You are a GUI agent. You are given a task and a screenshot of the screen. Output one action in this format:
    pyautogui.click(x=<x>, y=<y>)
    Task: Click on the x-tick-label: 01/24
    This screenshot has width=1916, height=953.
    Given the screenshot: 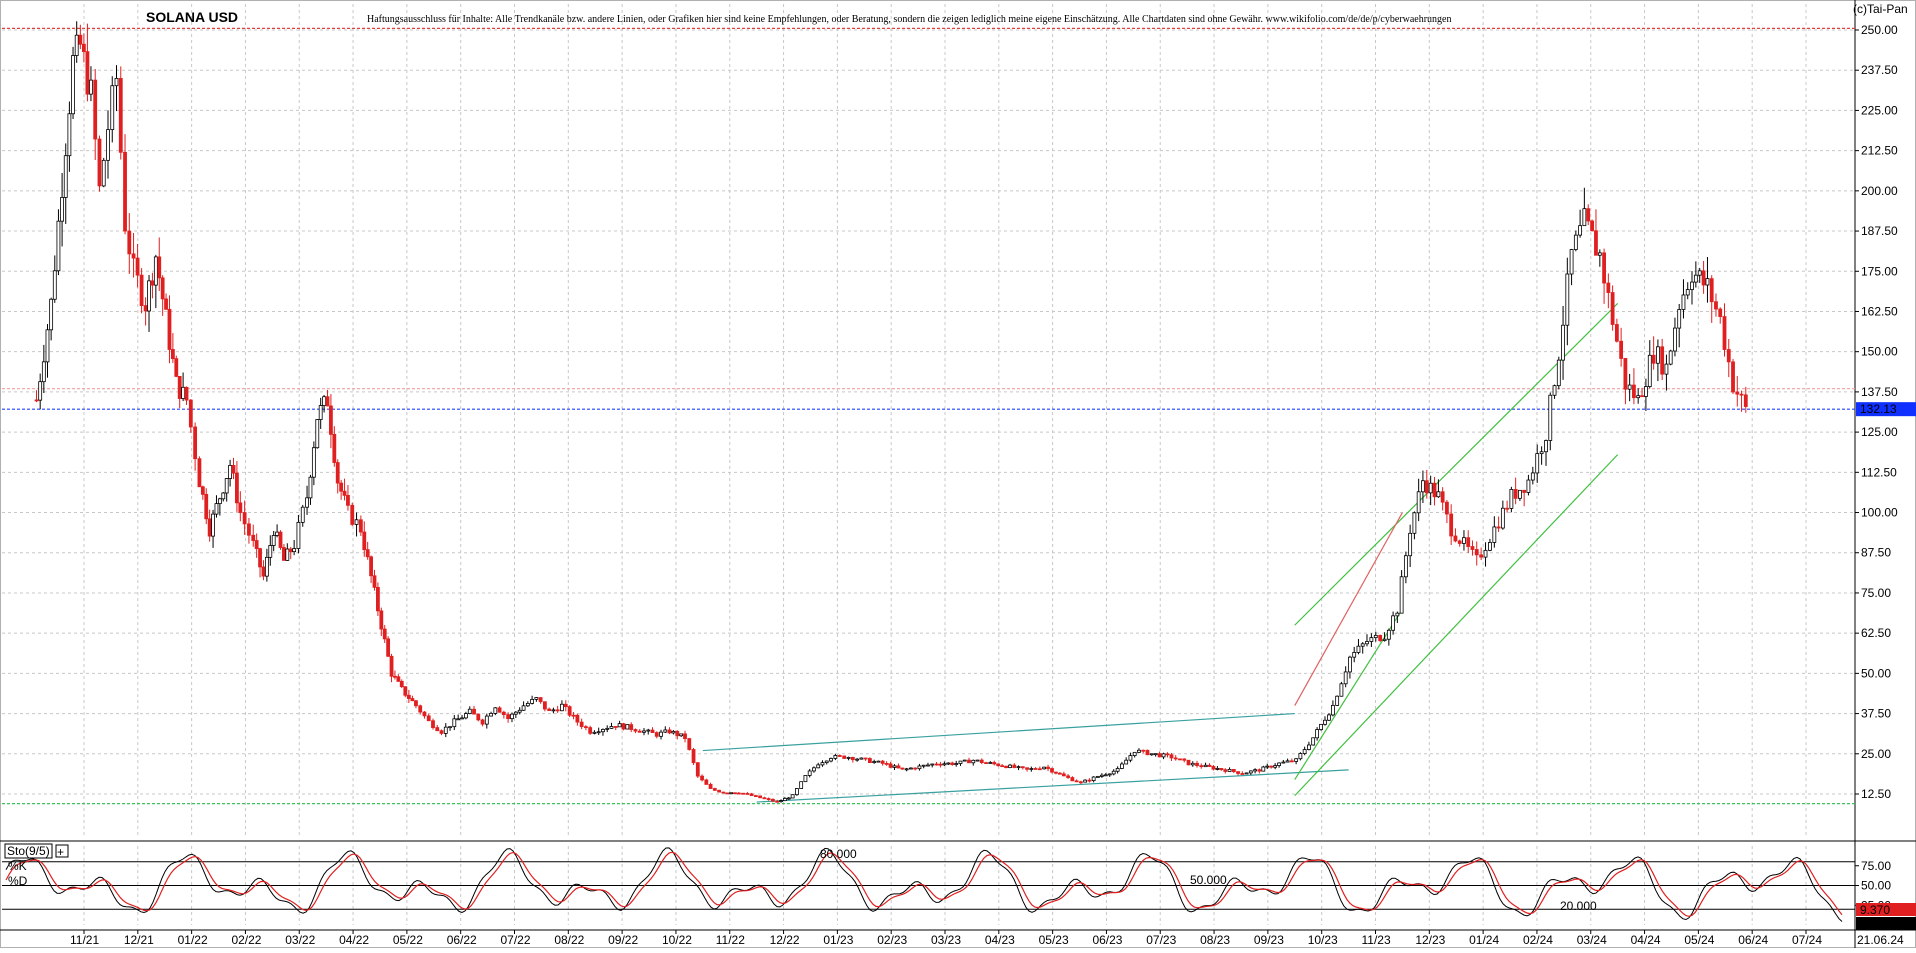 What is the action you would take?
    pyautogui.click(x=1484, y=940)
    